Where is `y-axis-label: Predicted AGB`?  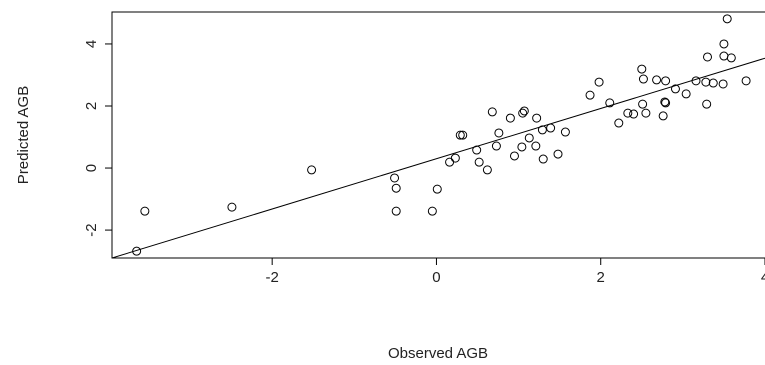 y-axis-label: Predicted AGB is located at coordinates (23, 135).